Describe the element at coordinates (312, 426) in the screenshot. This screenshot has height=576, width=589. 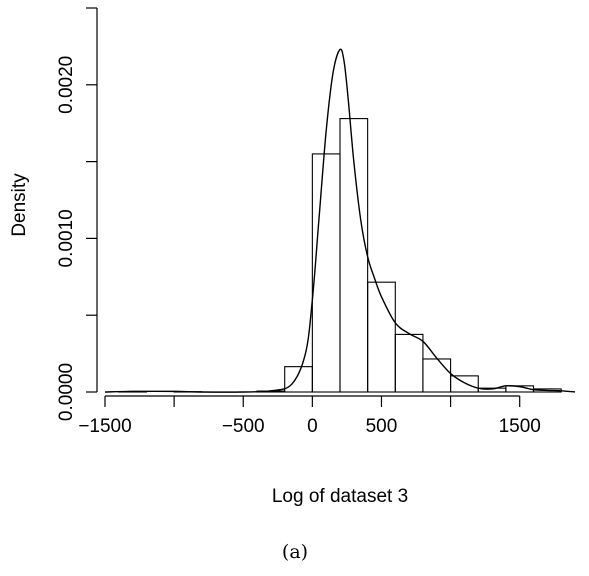
I see `x-tick-label: 0` at that location.